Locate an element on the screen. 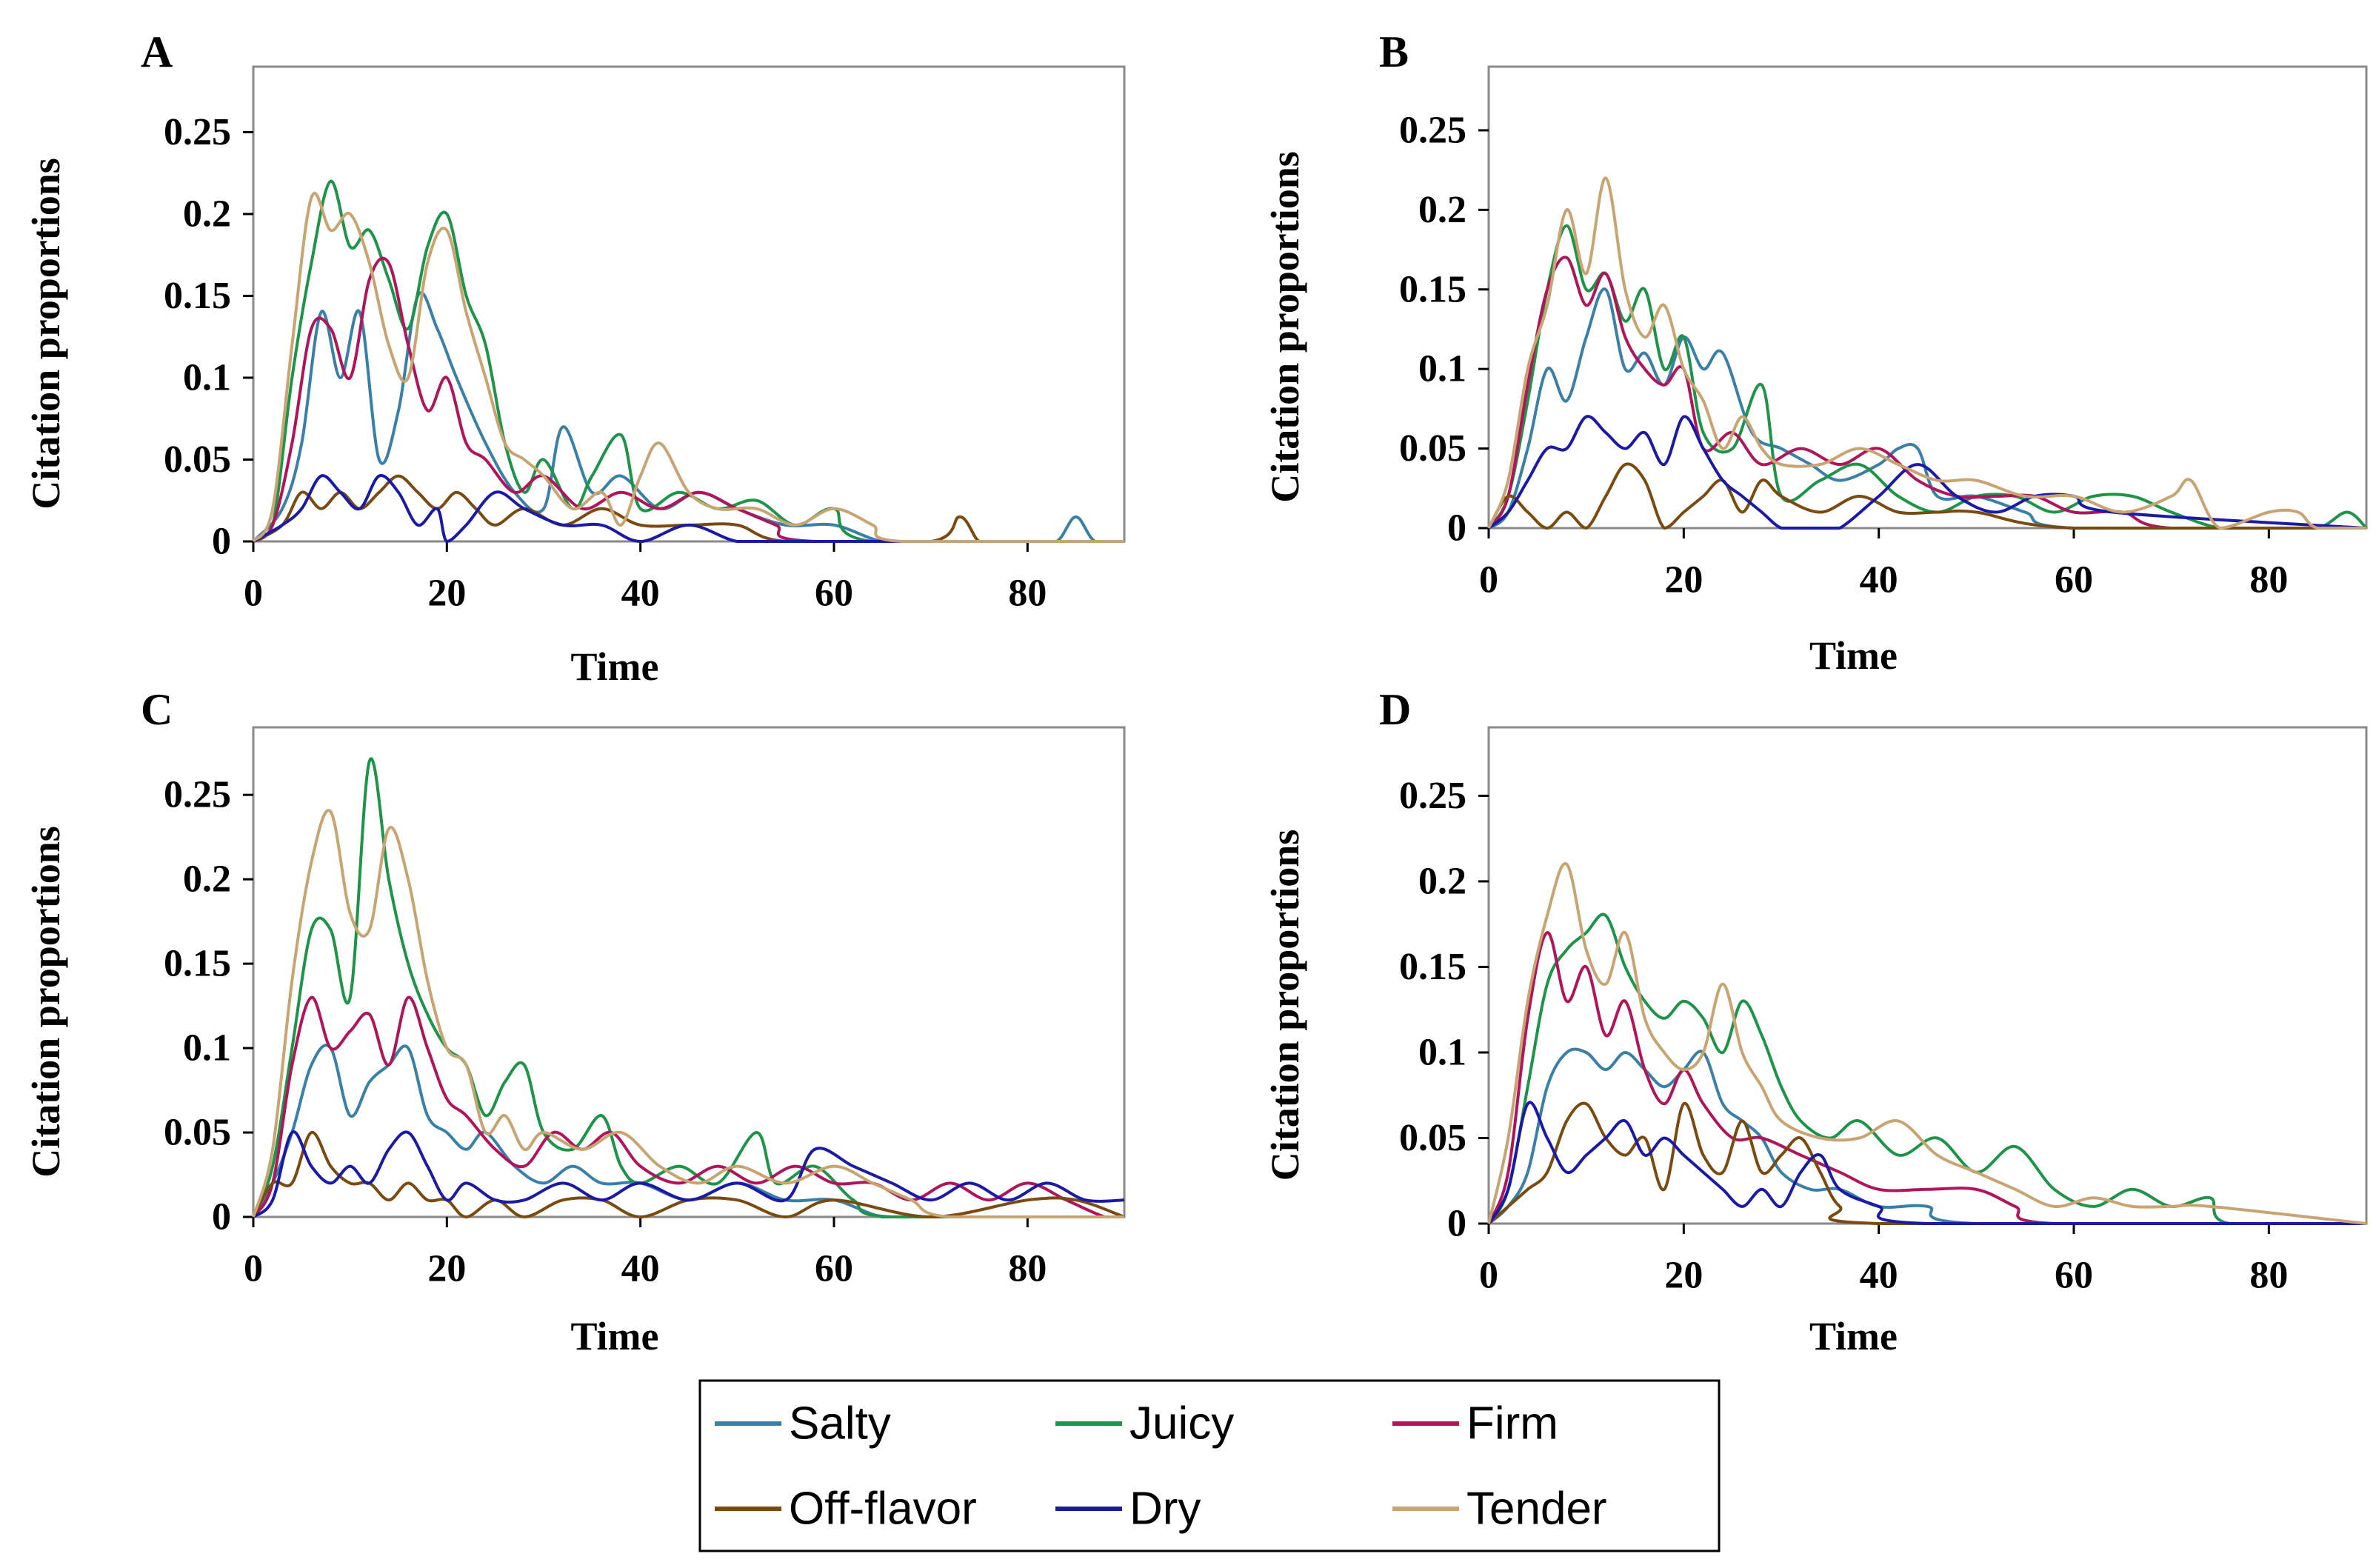 The height and width of the screenshot is (1568, 2376). panel-c-ytick-label-3: 0.15 is located at coordinates (197, 964).